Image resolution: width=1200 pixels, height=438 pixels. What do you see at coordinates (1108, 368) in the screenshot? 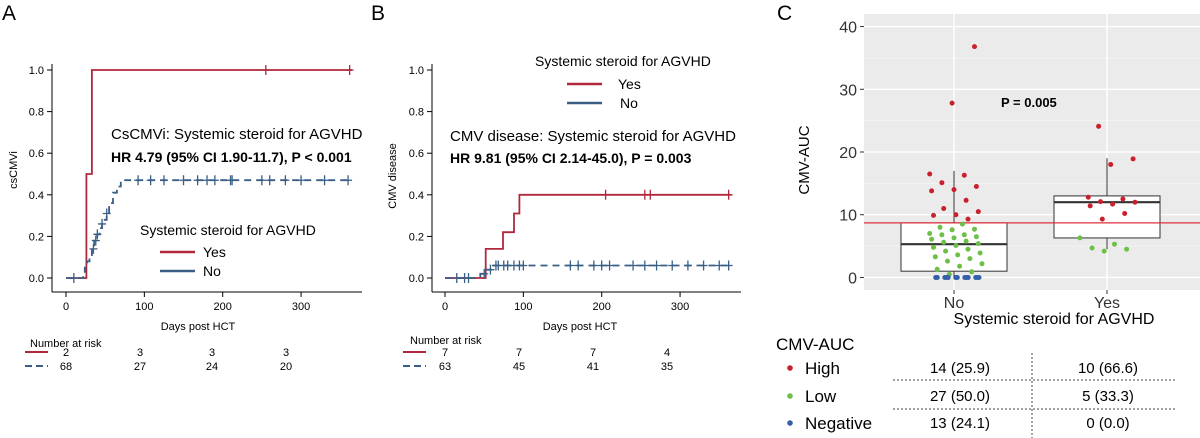
I see `table-row-high-yes: 10 (66.6)` at bounding box center [1108, 368].